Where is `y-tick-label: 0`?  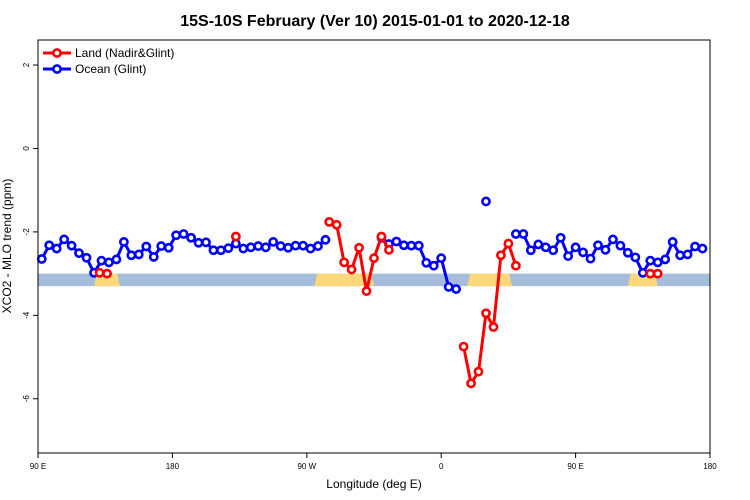
y-tick-label: 0 is located at coordinates (26, 148).